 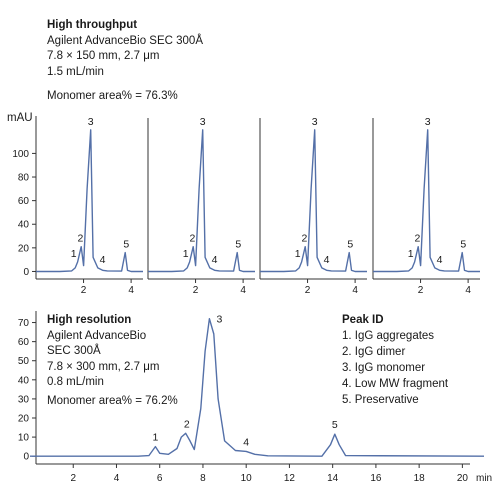 I want to click on bottom-column-line-2: SEC 300Å, so click(x=74, y=350).